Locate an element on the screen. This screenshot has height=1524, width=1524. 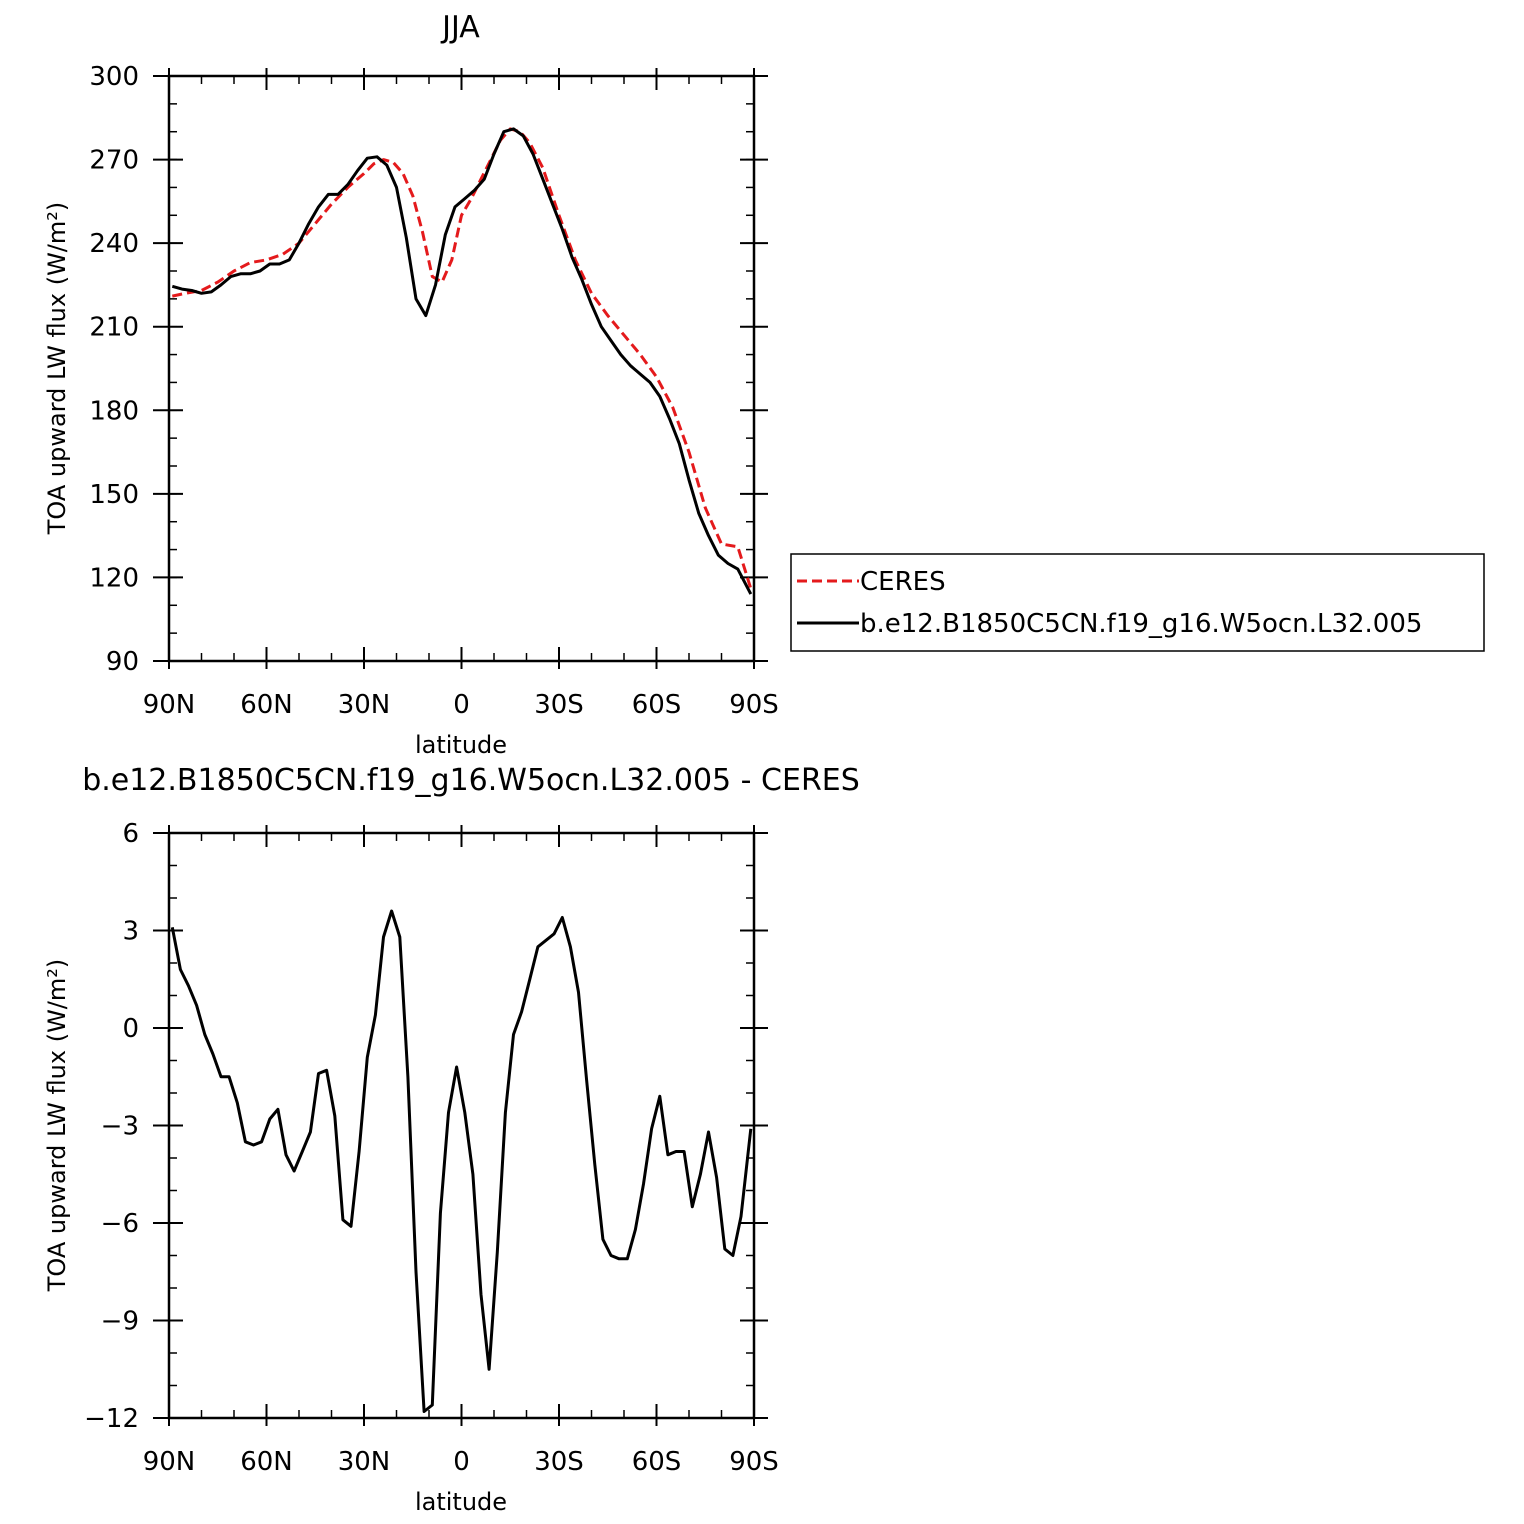
y-tick-label: 0 is located at coordinates (130, 1029).